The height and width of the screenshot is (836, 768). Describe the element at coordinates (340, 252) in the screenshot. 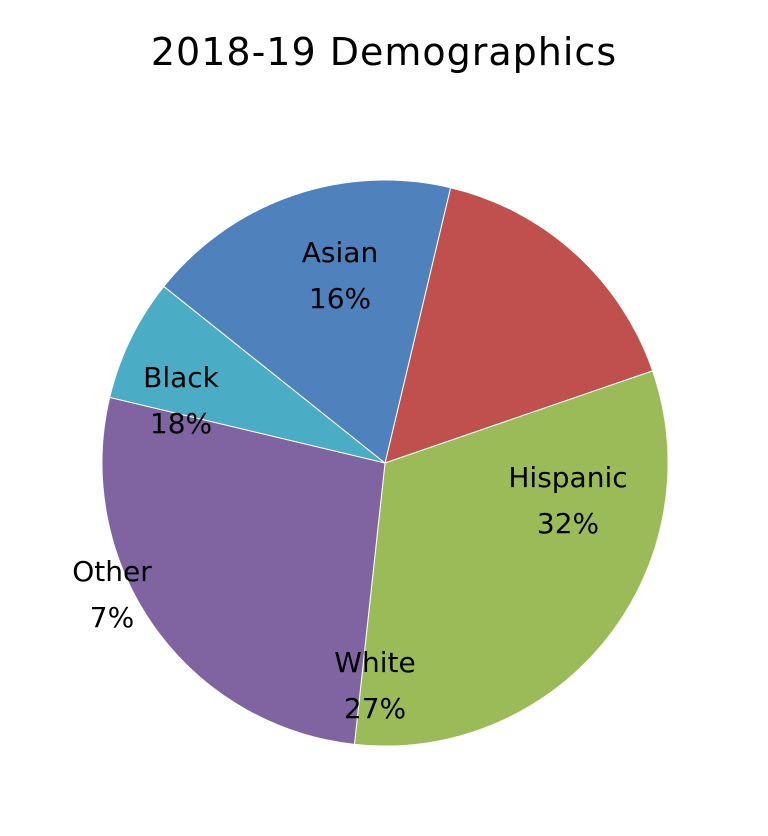

I see `slice-label-asian: Asian` at that location.